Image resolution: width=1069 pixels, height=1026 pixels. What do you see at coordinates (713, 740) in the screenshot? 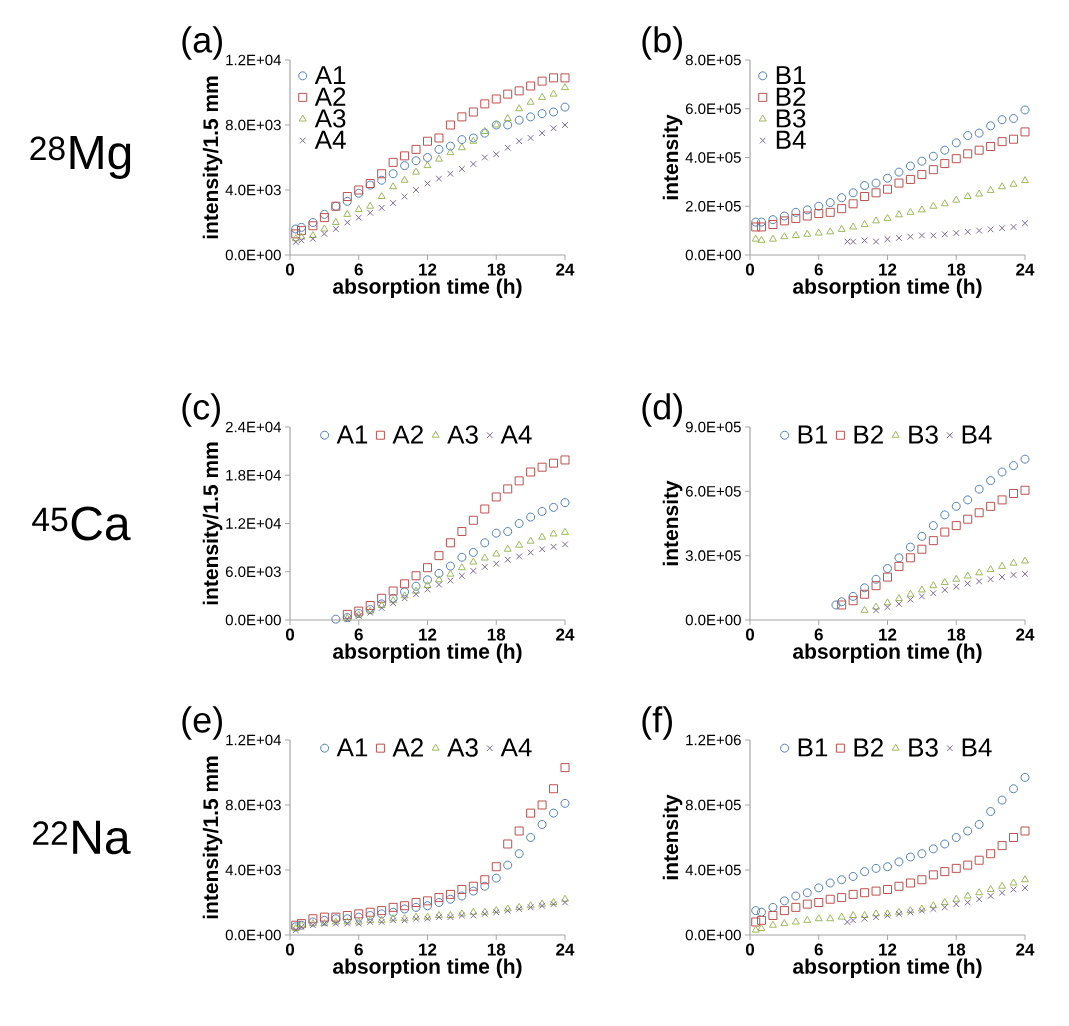
I see `y-tick-label: 1.2E+06` at bounding box center [713, 740].